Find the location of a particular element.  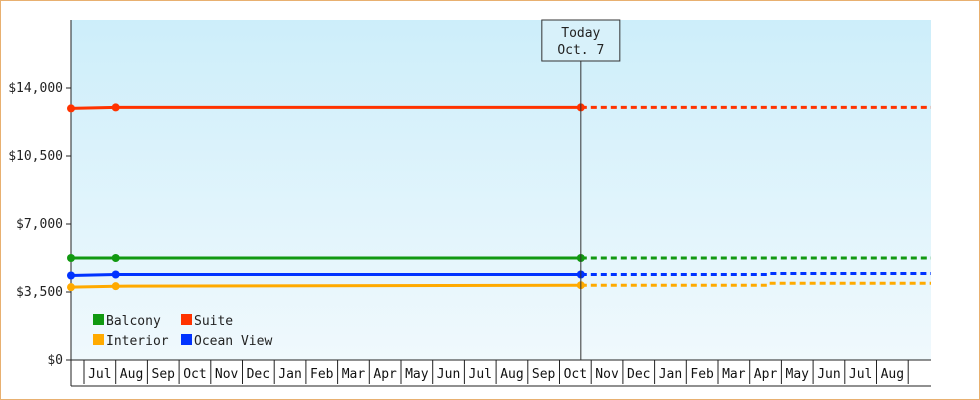

y-tick-label: $10,500 is located at coordinates (35, 156).